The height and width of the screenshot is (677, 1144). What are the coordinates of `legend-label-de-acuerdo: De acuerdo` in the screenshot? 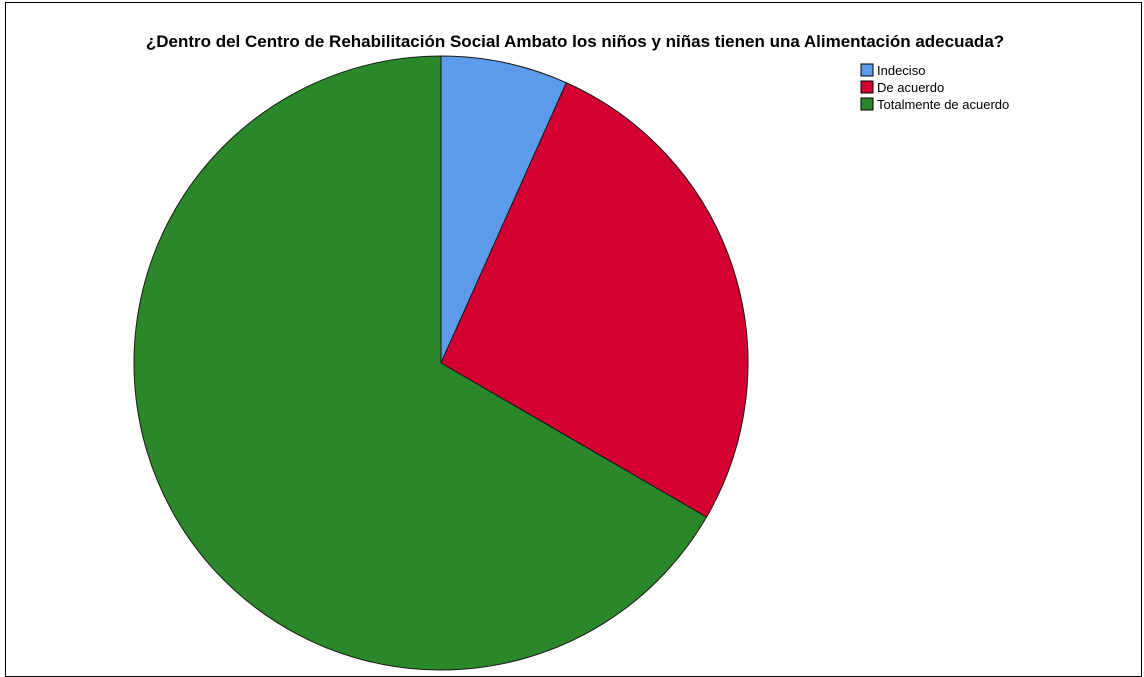 It's located at (910, 87).